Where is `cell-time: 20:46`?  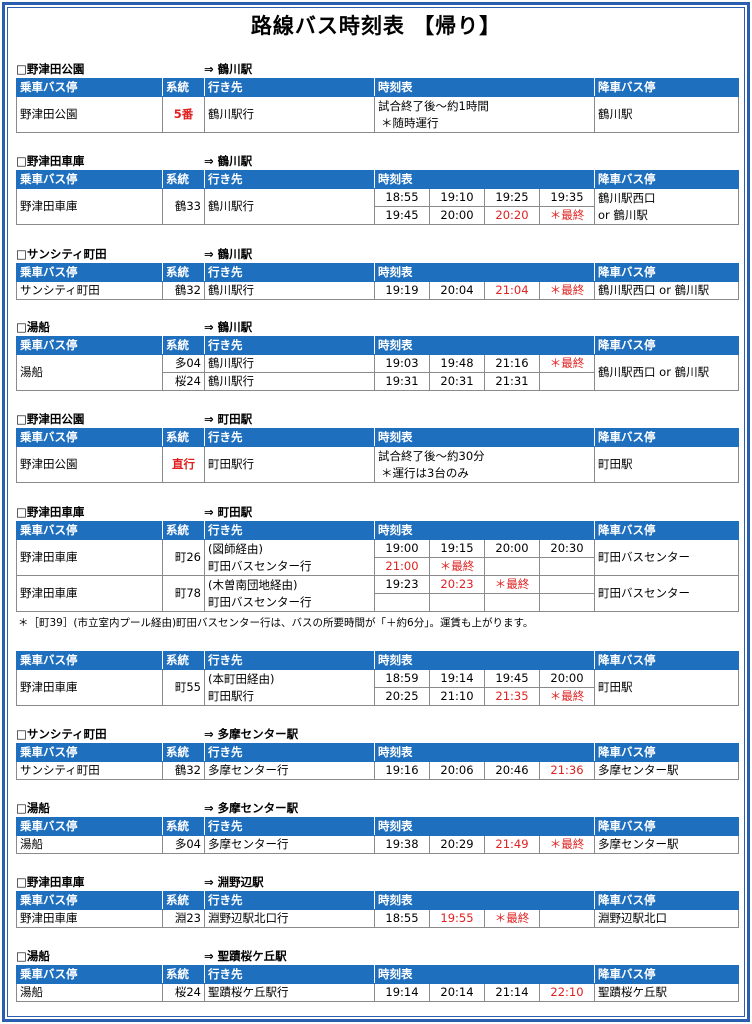 cell-time: 20:46 is located at coordinates (512, 770).